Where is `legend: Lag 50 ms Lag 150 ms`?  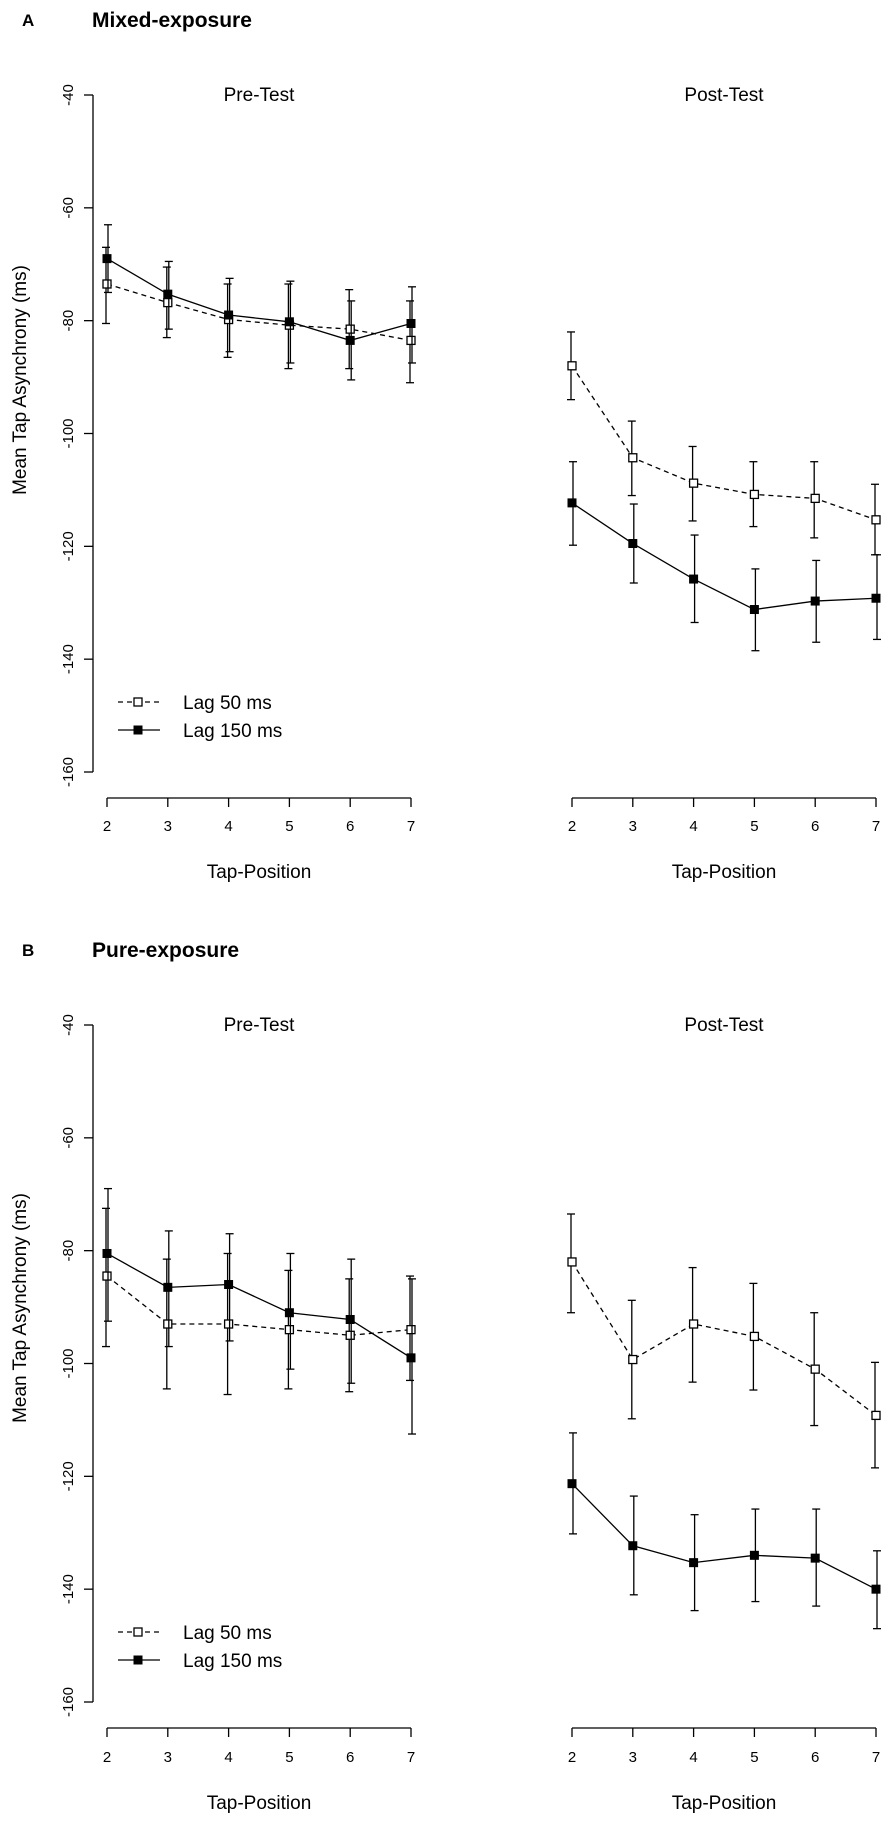
legend: Lag 50 ms Lag 150 ms is located at coordinates (200, 1647).